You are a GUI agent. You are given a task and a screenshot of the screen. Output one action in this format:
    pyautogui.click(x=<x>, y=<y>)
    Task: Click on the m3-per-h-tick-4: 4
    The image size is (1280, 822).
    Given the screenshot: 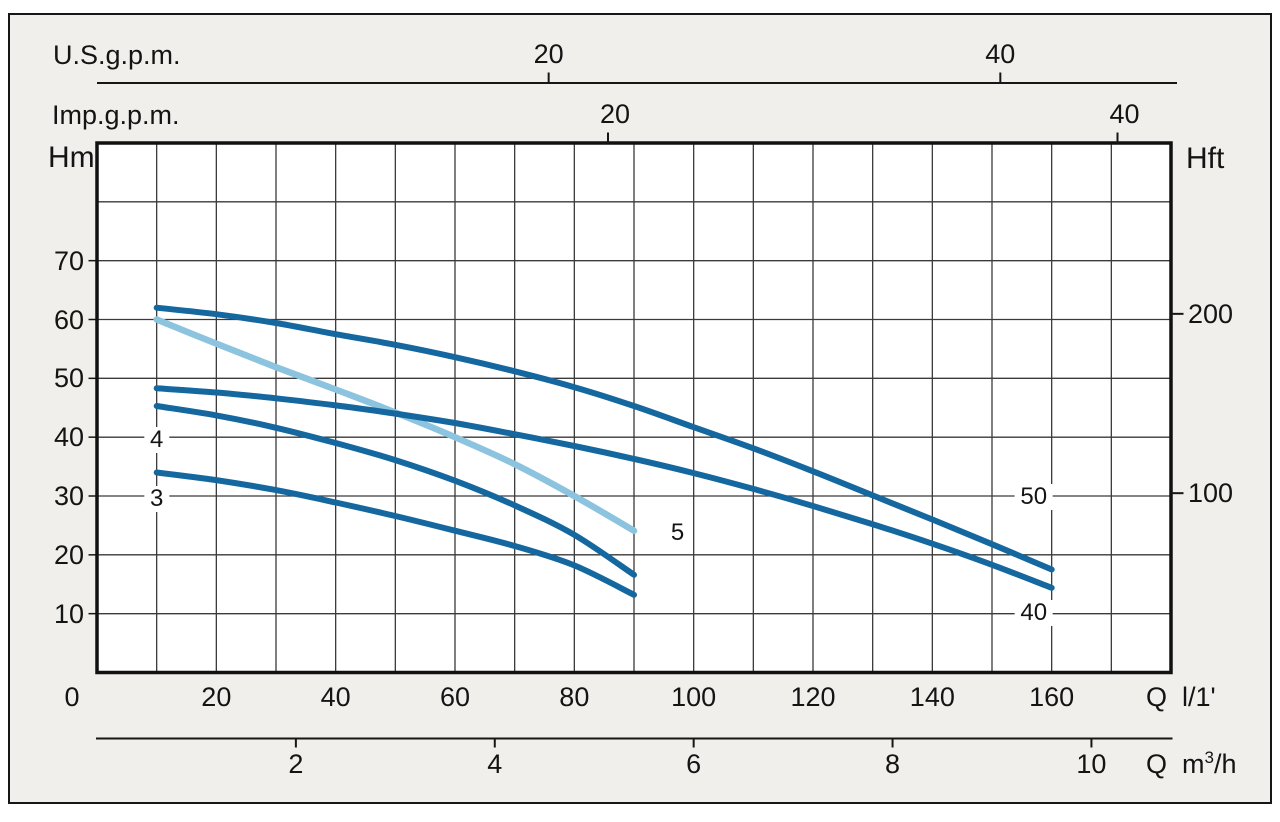 What is the action you would take?
    pyautogui.click(x=495, y=764)
    